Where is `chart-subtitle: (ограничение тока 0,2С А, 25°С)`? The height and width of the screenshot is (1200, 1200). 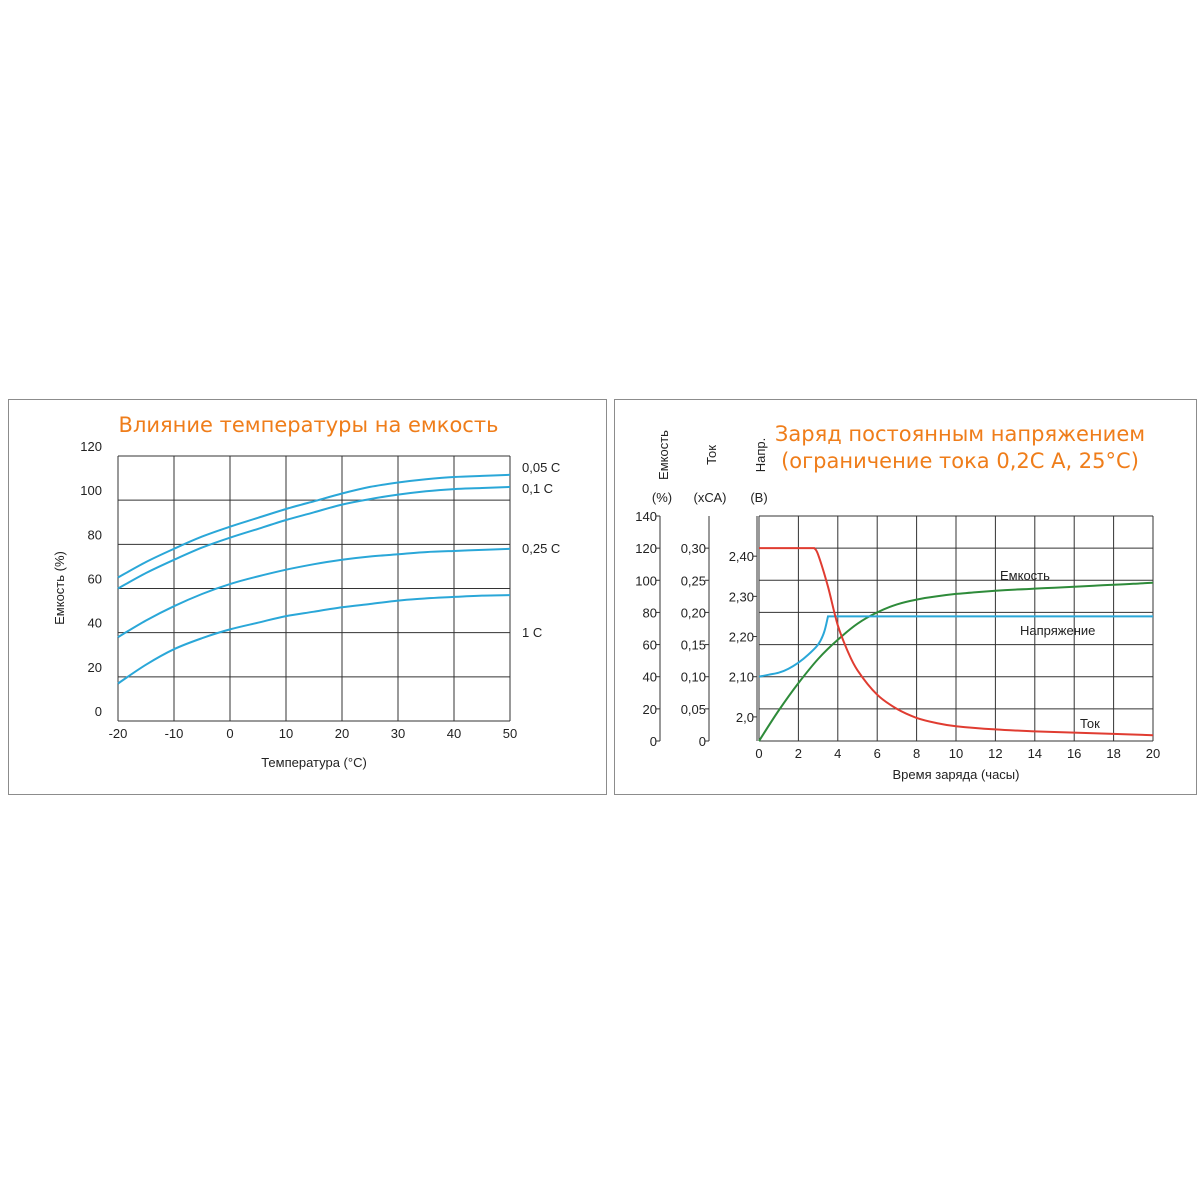
chart-subtitle: (ограничение тока 0,2С А, 25°С) is located at coordinates (960, 461).